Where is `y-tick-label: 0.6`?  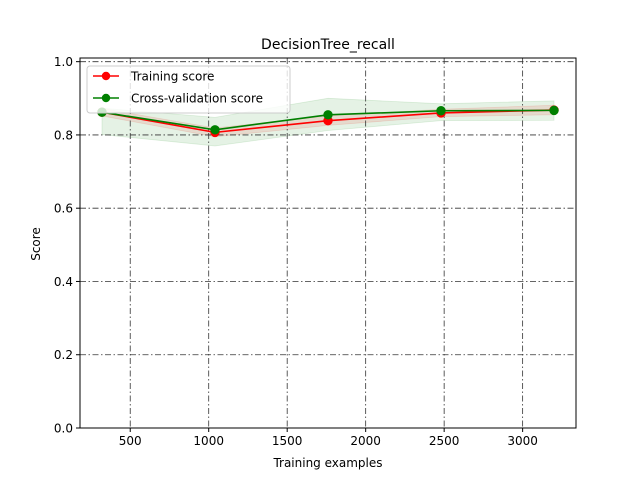
y-tick-label: 0.6 is located at coordinates (63, 209).